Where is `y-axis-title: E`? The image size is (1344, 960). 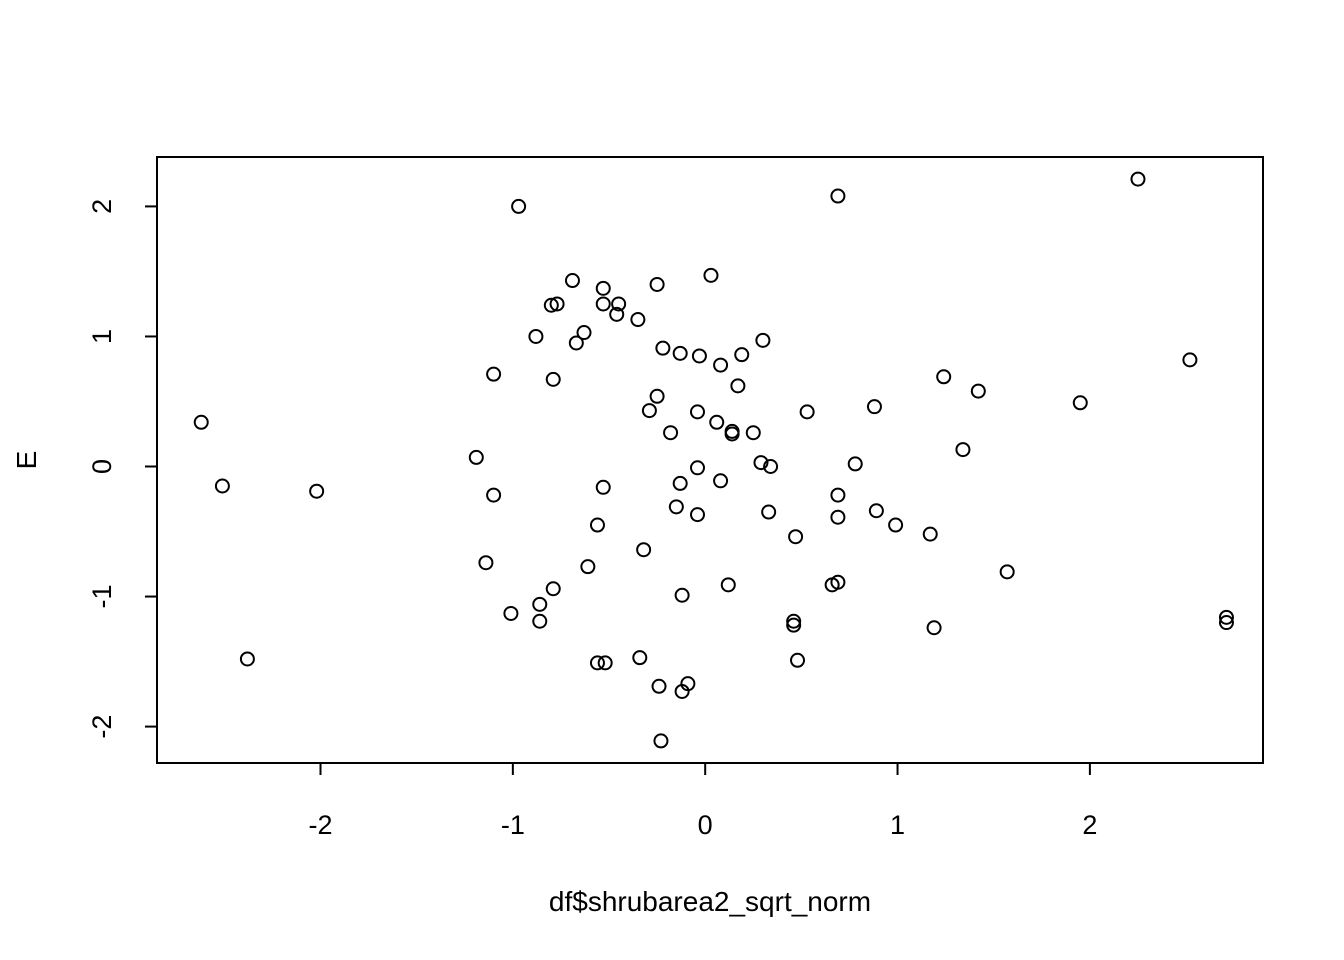
y-axis-title: E is located at coordinates (26, 460).